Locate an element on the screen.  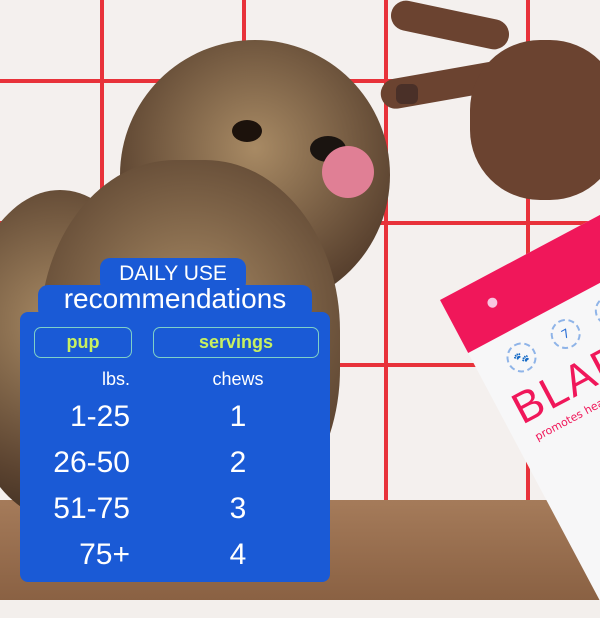
unit-lbs: lbs. is located at coordinates (115, 379).